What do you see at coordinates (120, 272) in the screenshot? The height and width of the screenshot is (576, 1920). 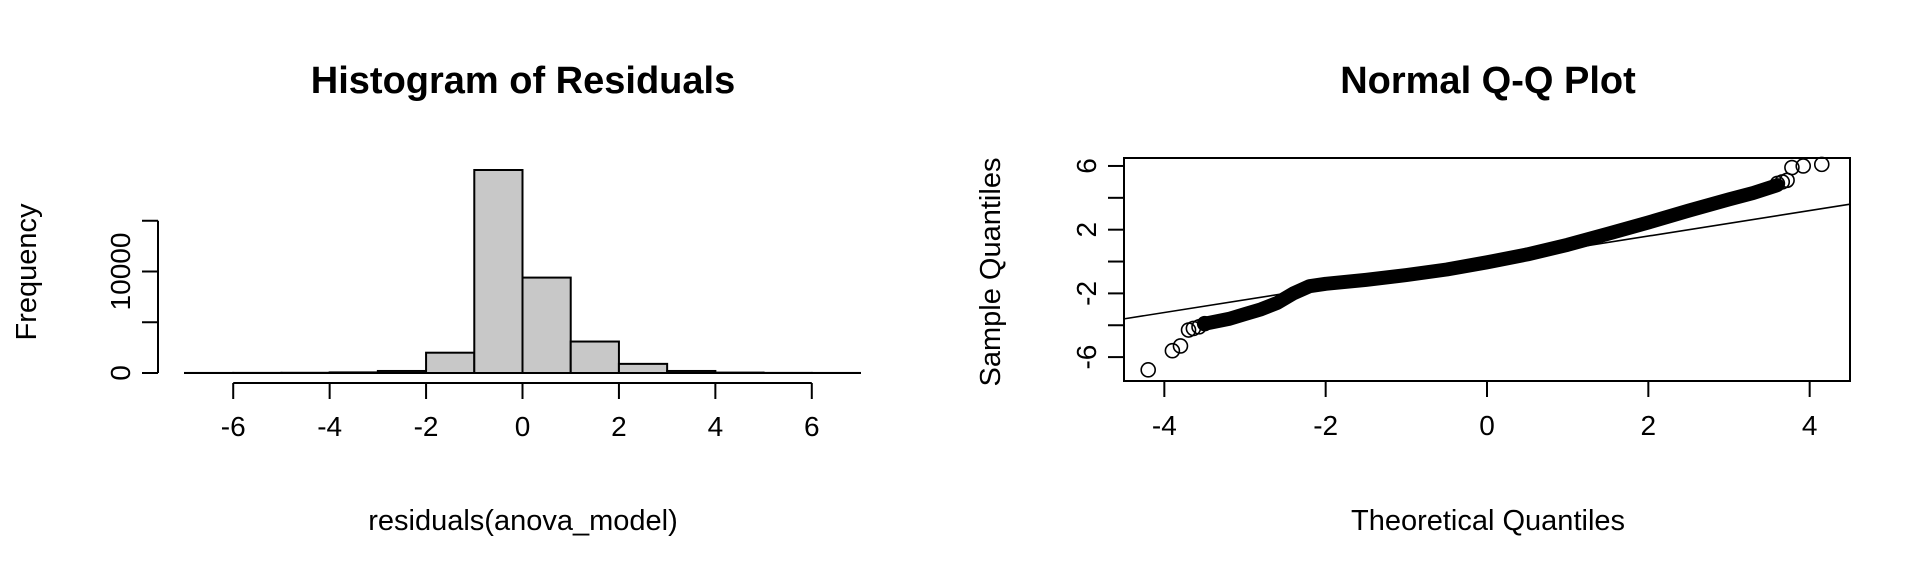 I see `histogram-y-tick-label: 10000` at bounding box center [120, 272].